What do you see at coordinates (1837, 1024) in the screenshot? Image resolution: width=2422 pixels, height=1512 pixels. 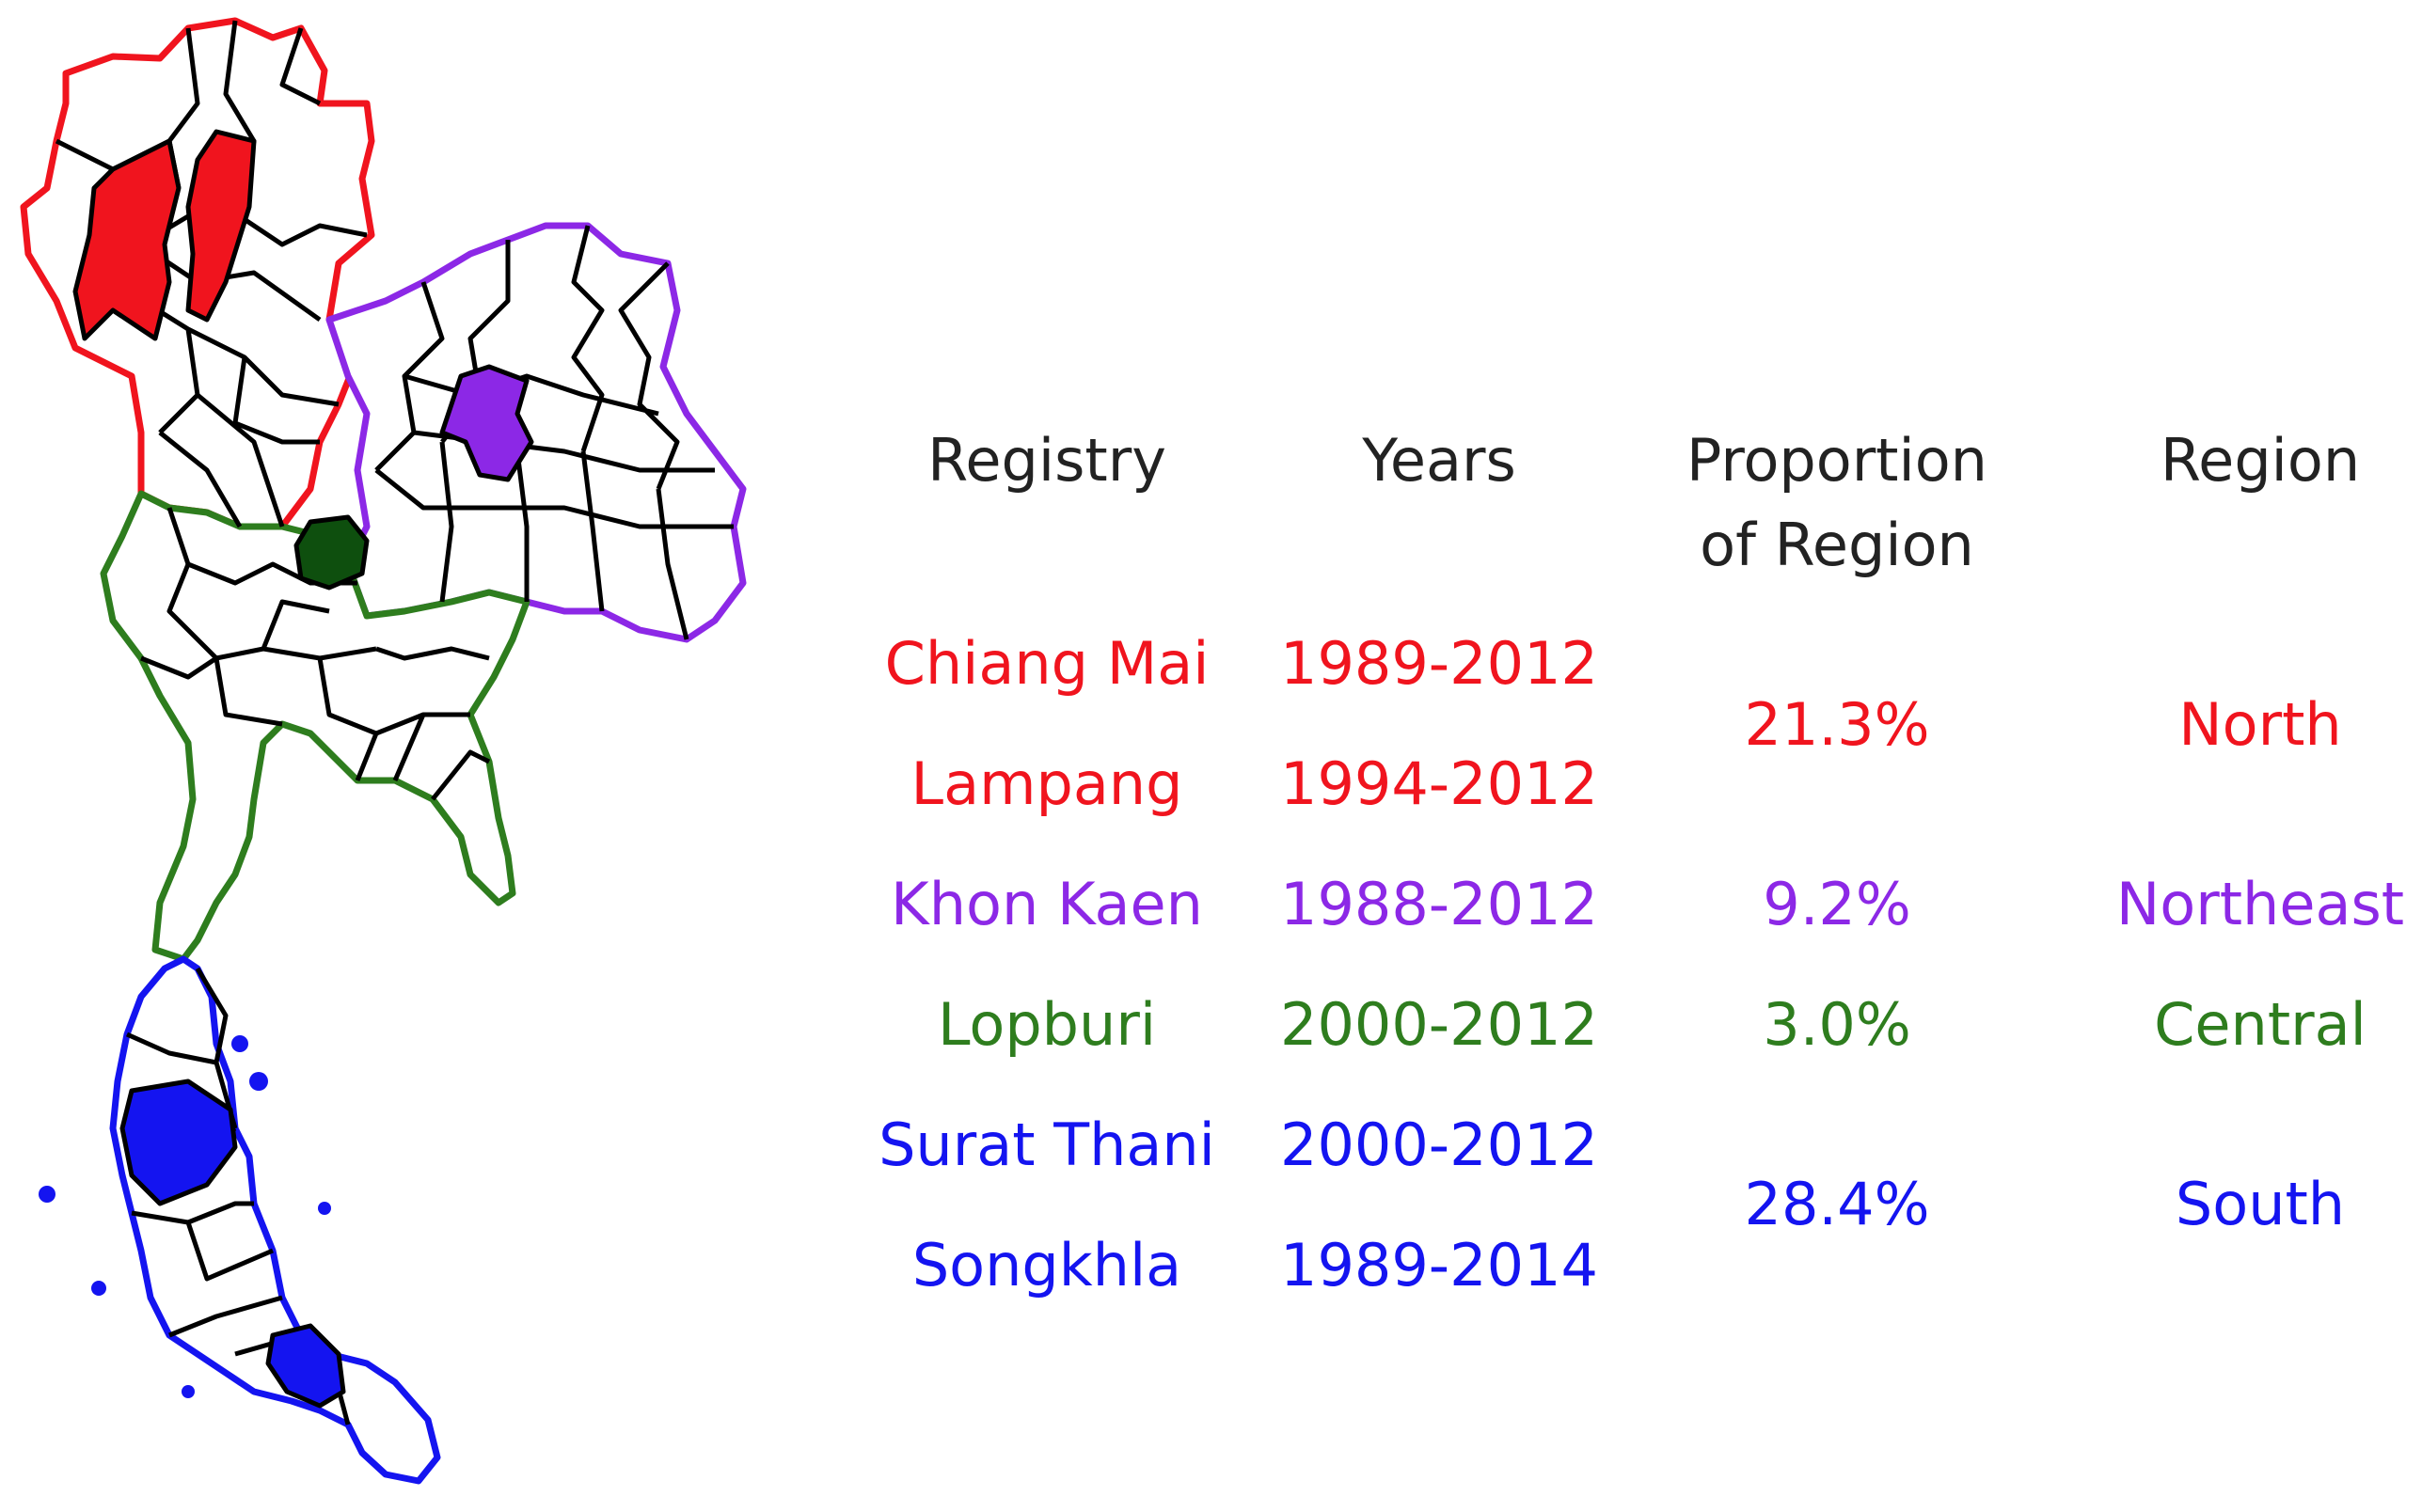 I see `region-proportion: 3.0%` at bounding box center [1837, 1024].